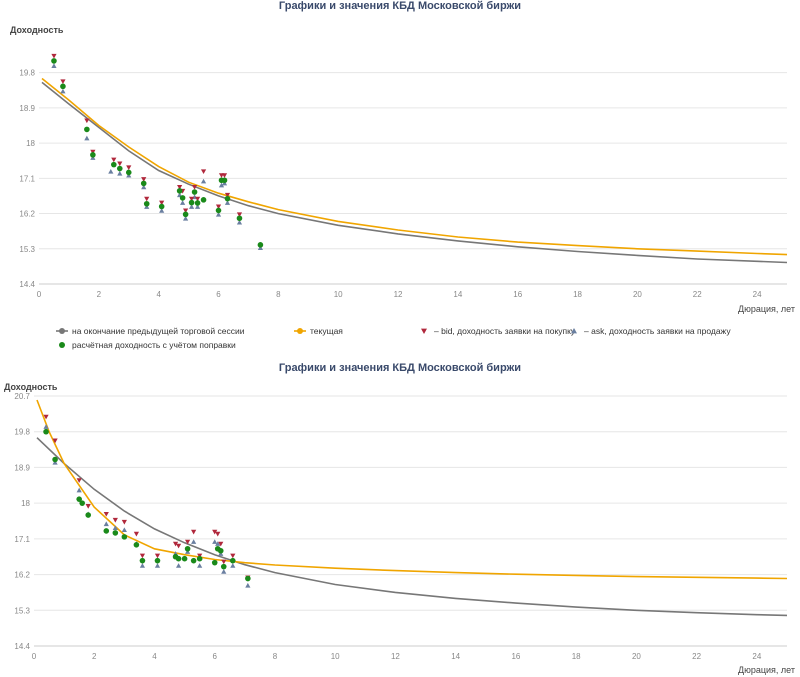 This screenshot has height=677, width=800. Describe the element at coordinates (158, 331) in the screenshot. I see `legend-item-label: на окончание предыдущей торговой сессии` at that location.